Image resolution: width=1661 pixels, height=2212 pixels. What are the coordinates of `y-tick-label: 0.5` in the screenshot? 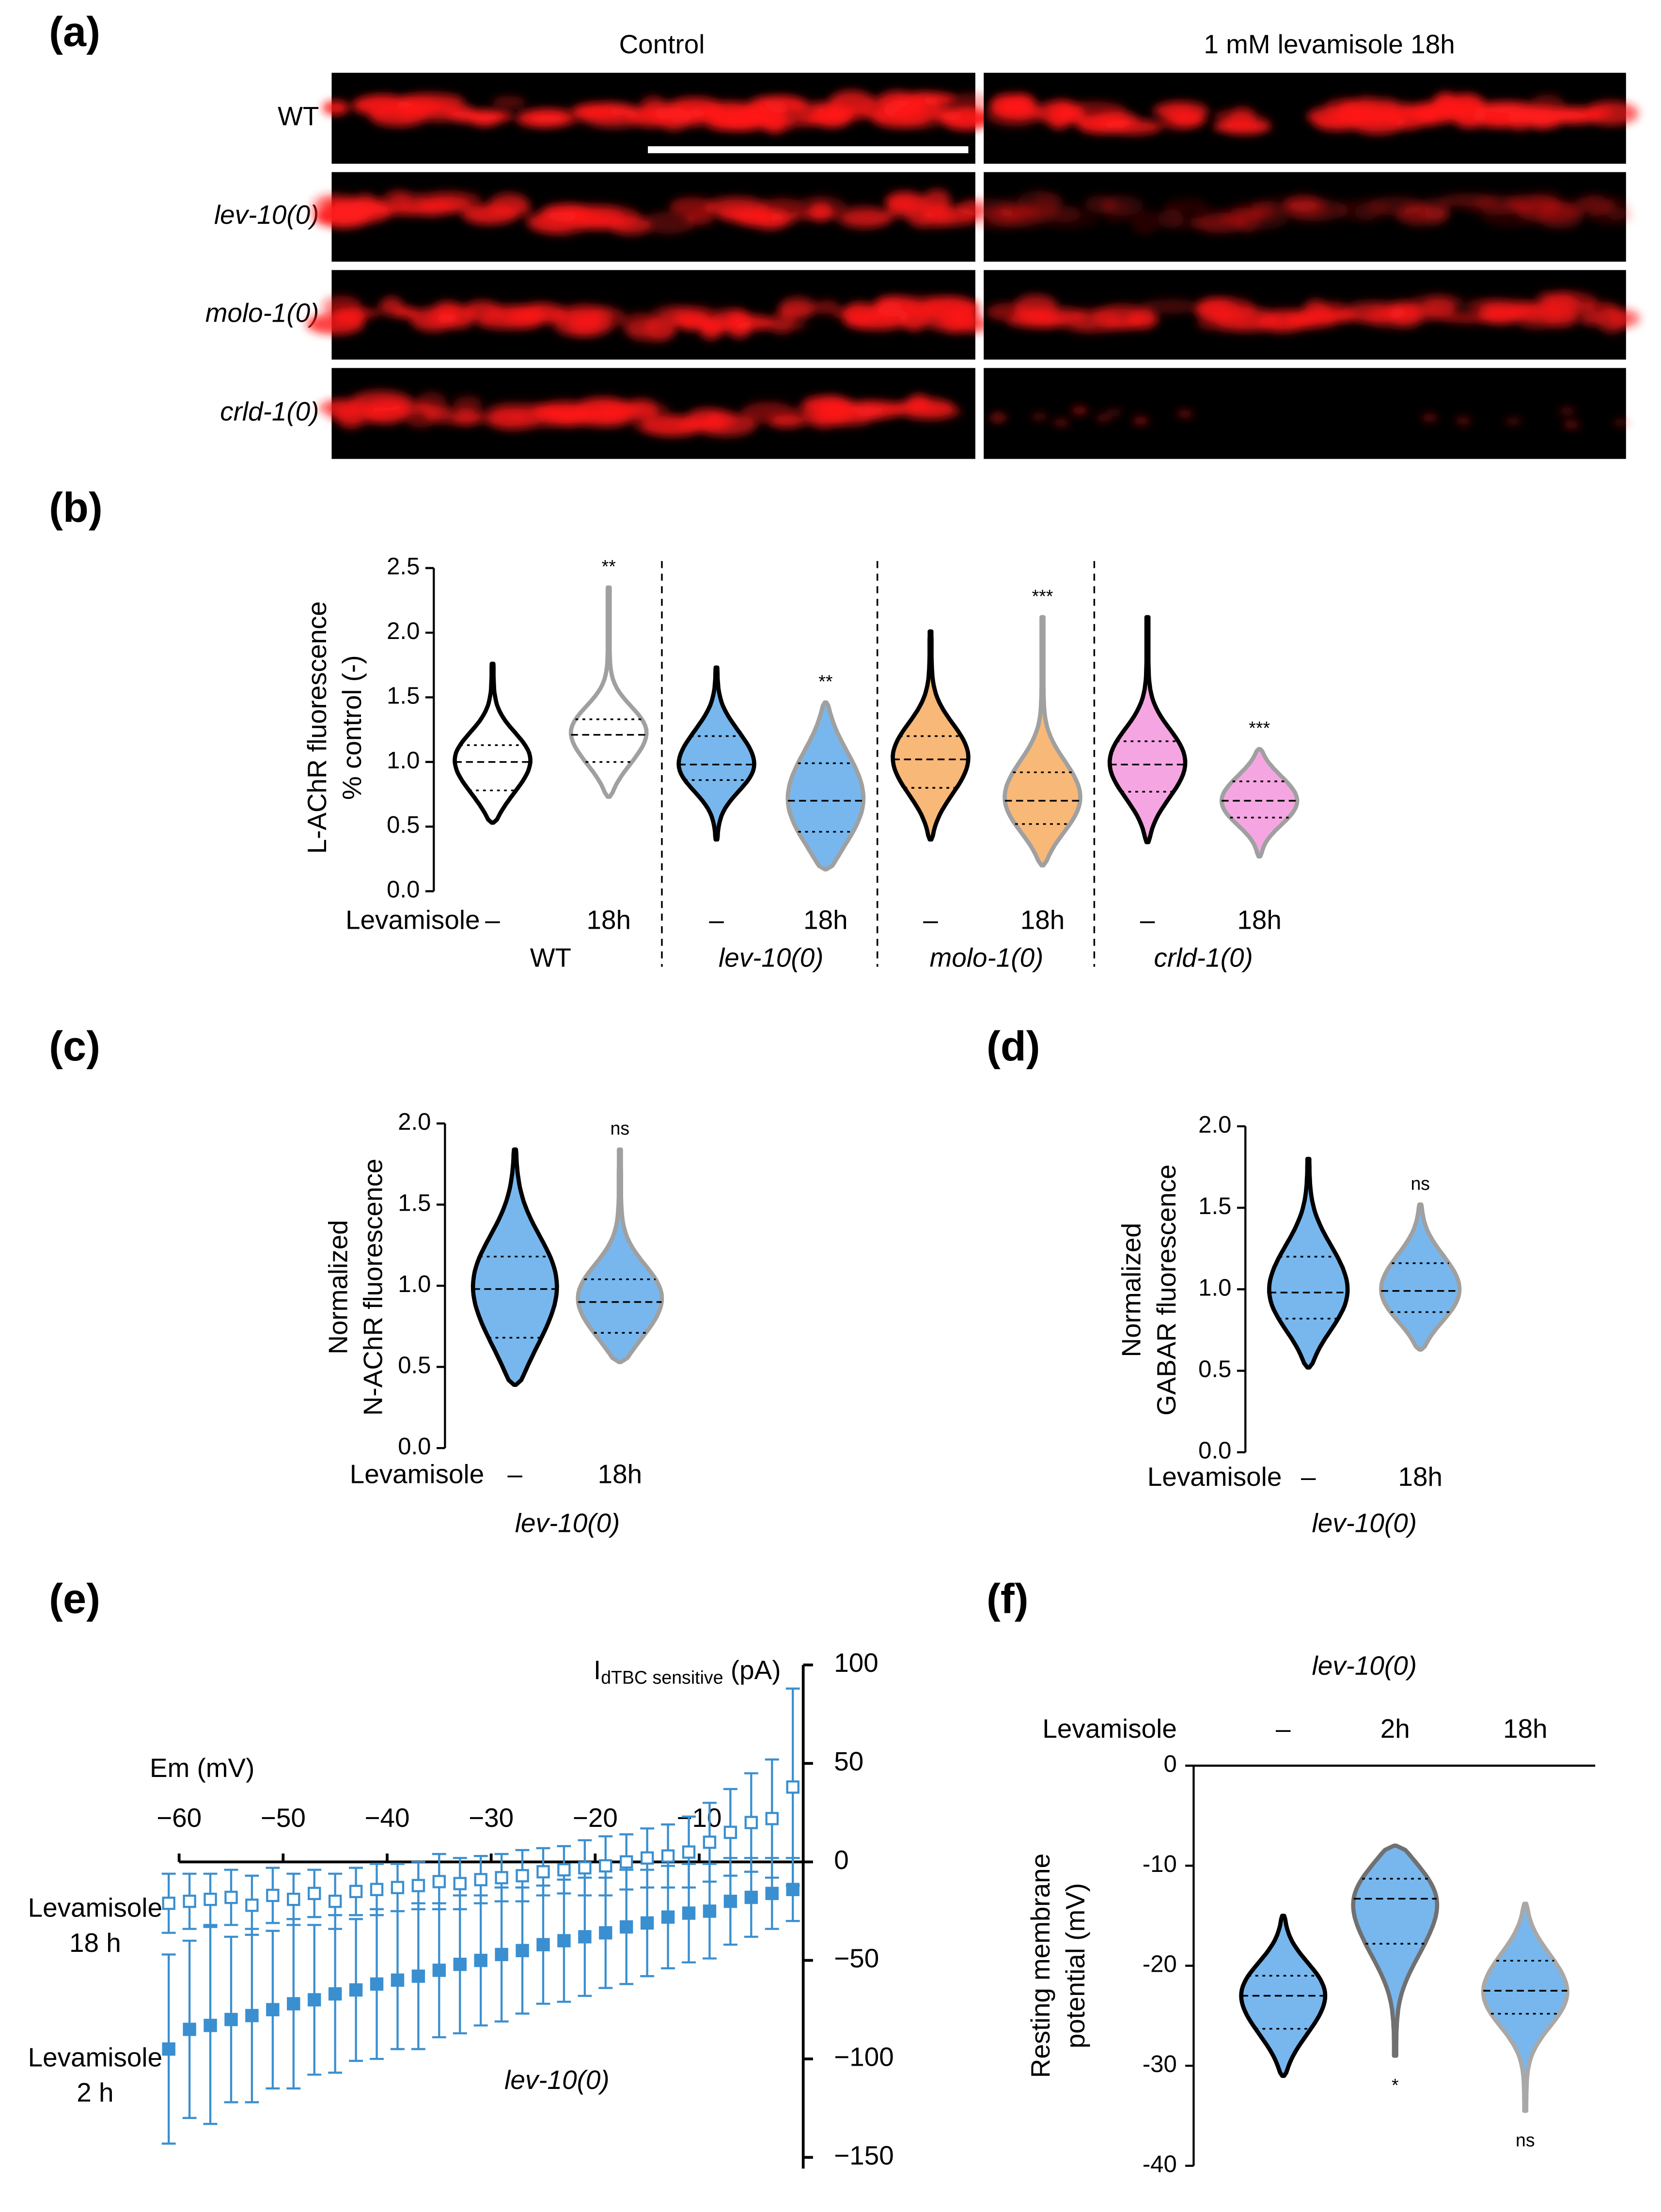 It's located at (414, 1366).